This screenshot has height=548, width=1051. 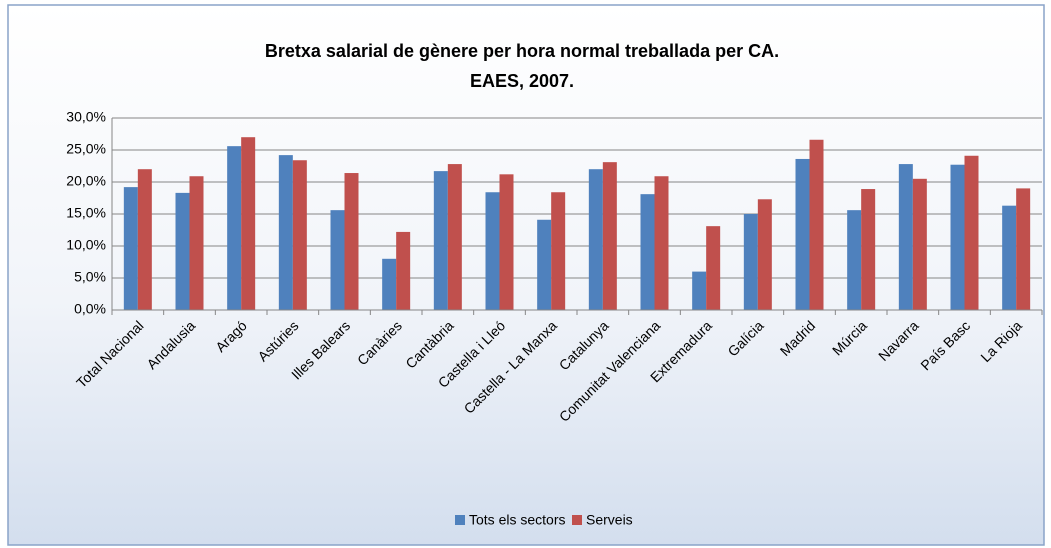 What do you see at coordinates (90, 277) in the screenshot?
I see `y-tick-label: 5,0%` at bounding box center [90, 277].